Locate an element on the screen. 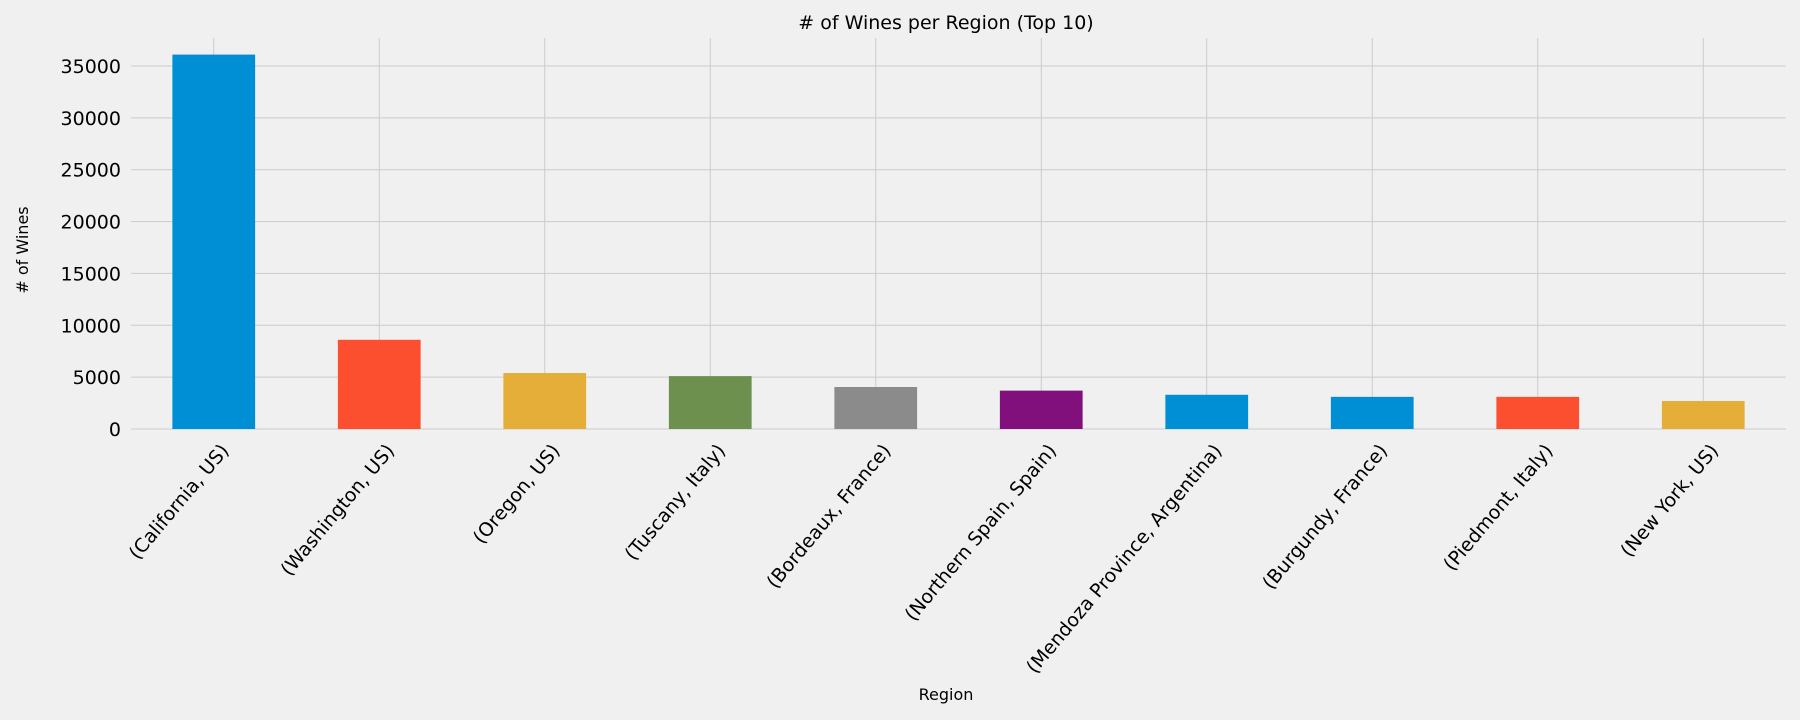 The height and width of the screenshot is (720, 1800). y-tick-label: 30000 is located at coordinates (91, 119).